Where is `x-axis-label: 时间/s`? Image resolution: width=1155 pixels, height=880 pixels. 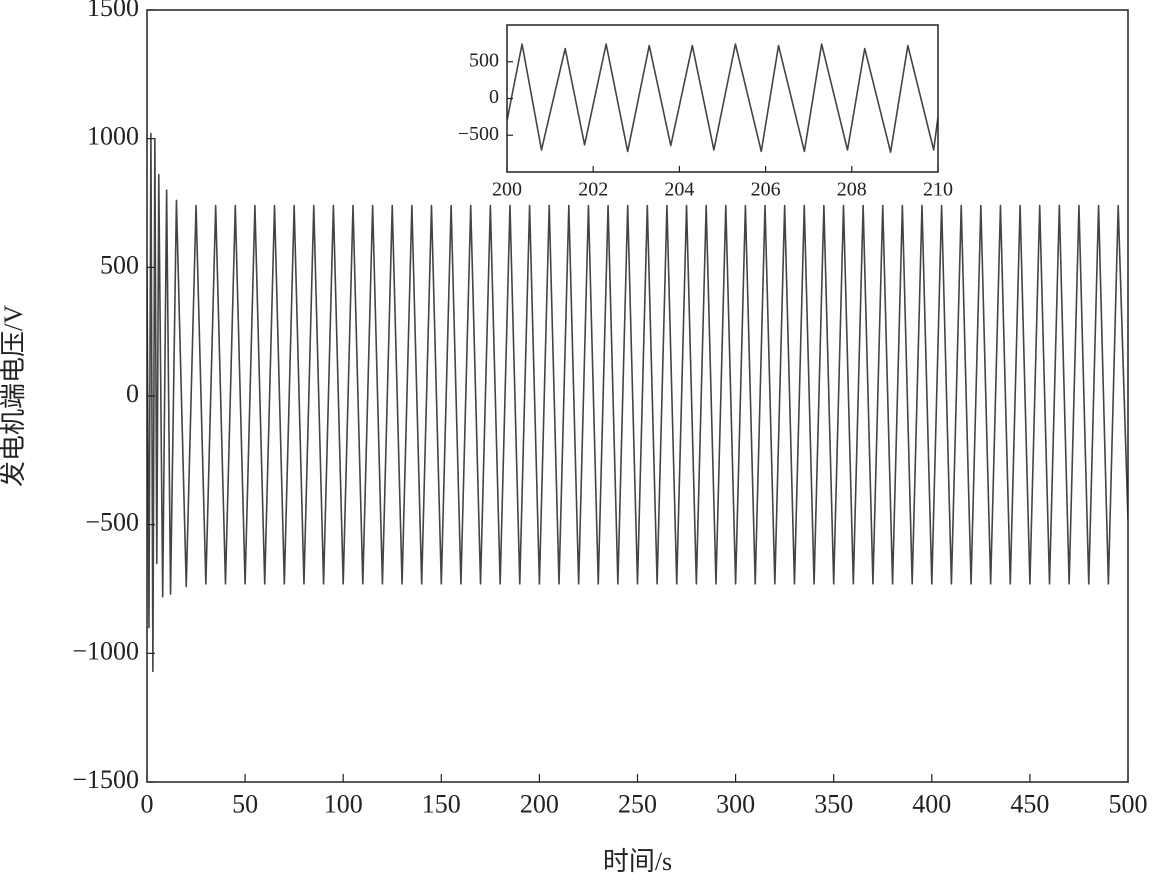 x-axis-label: 时间/s is located at coordinates (637, 861).